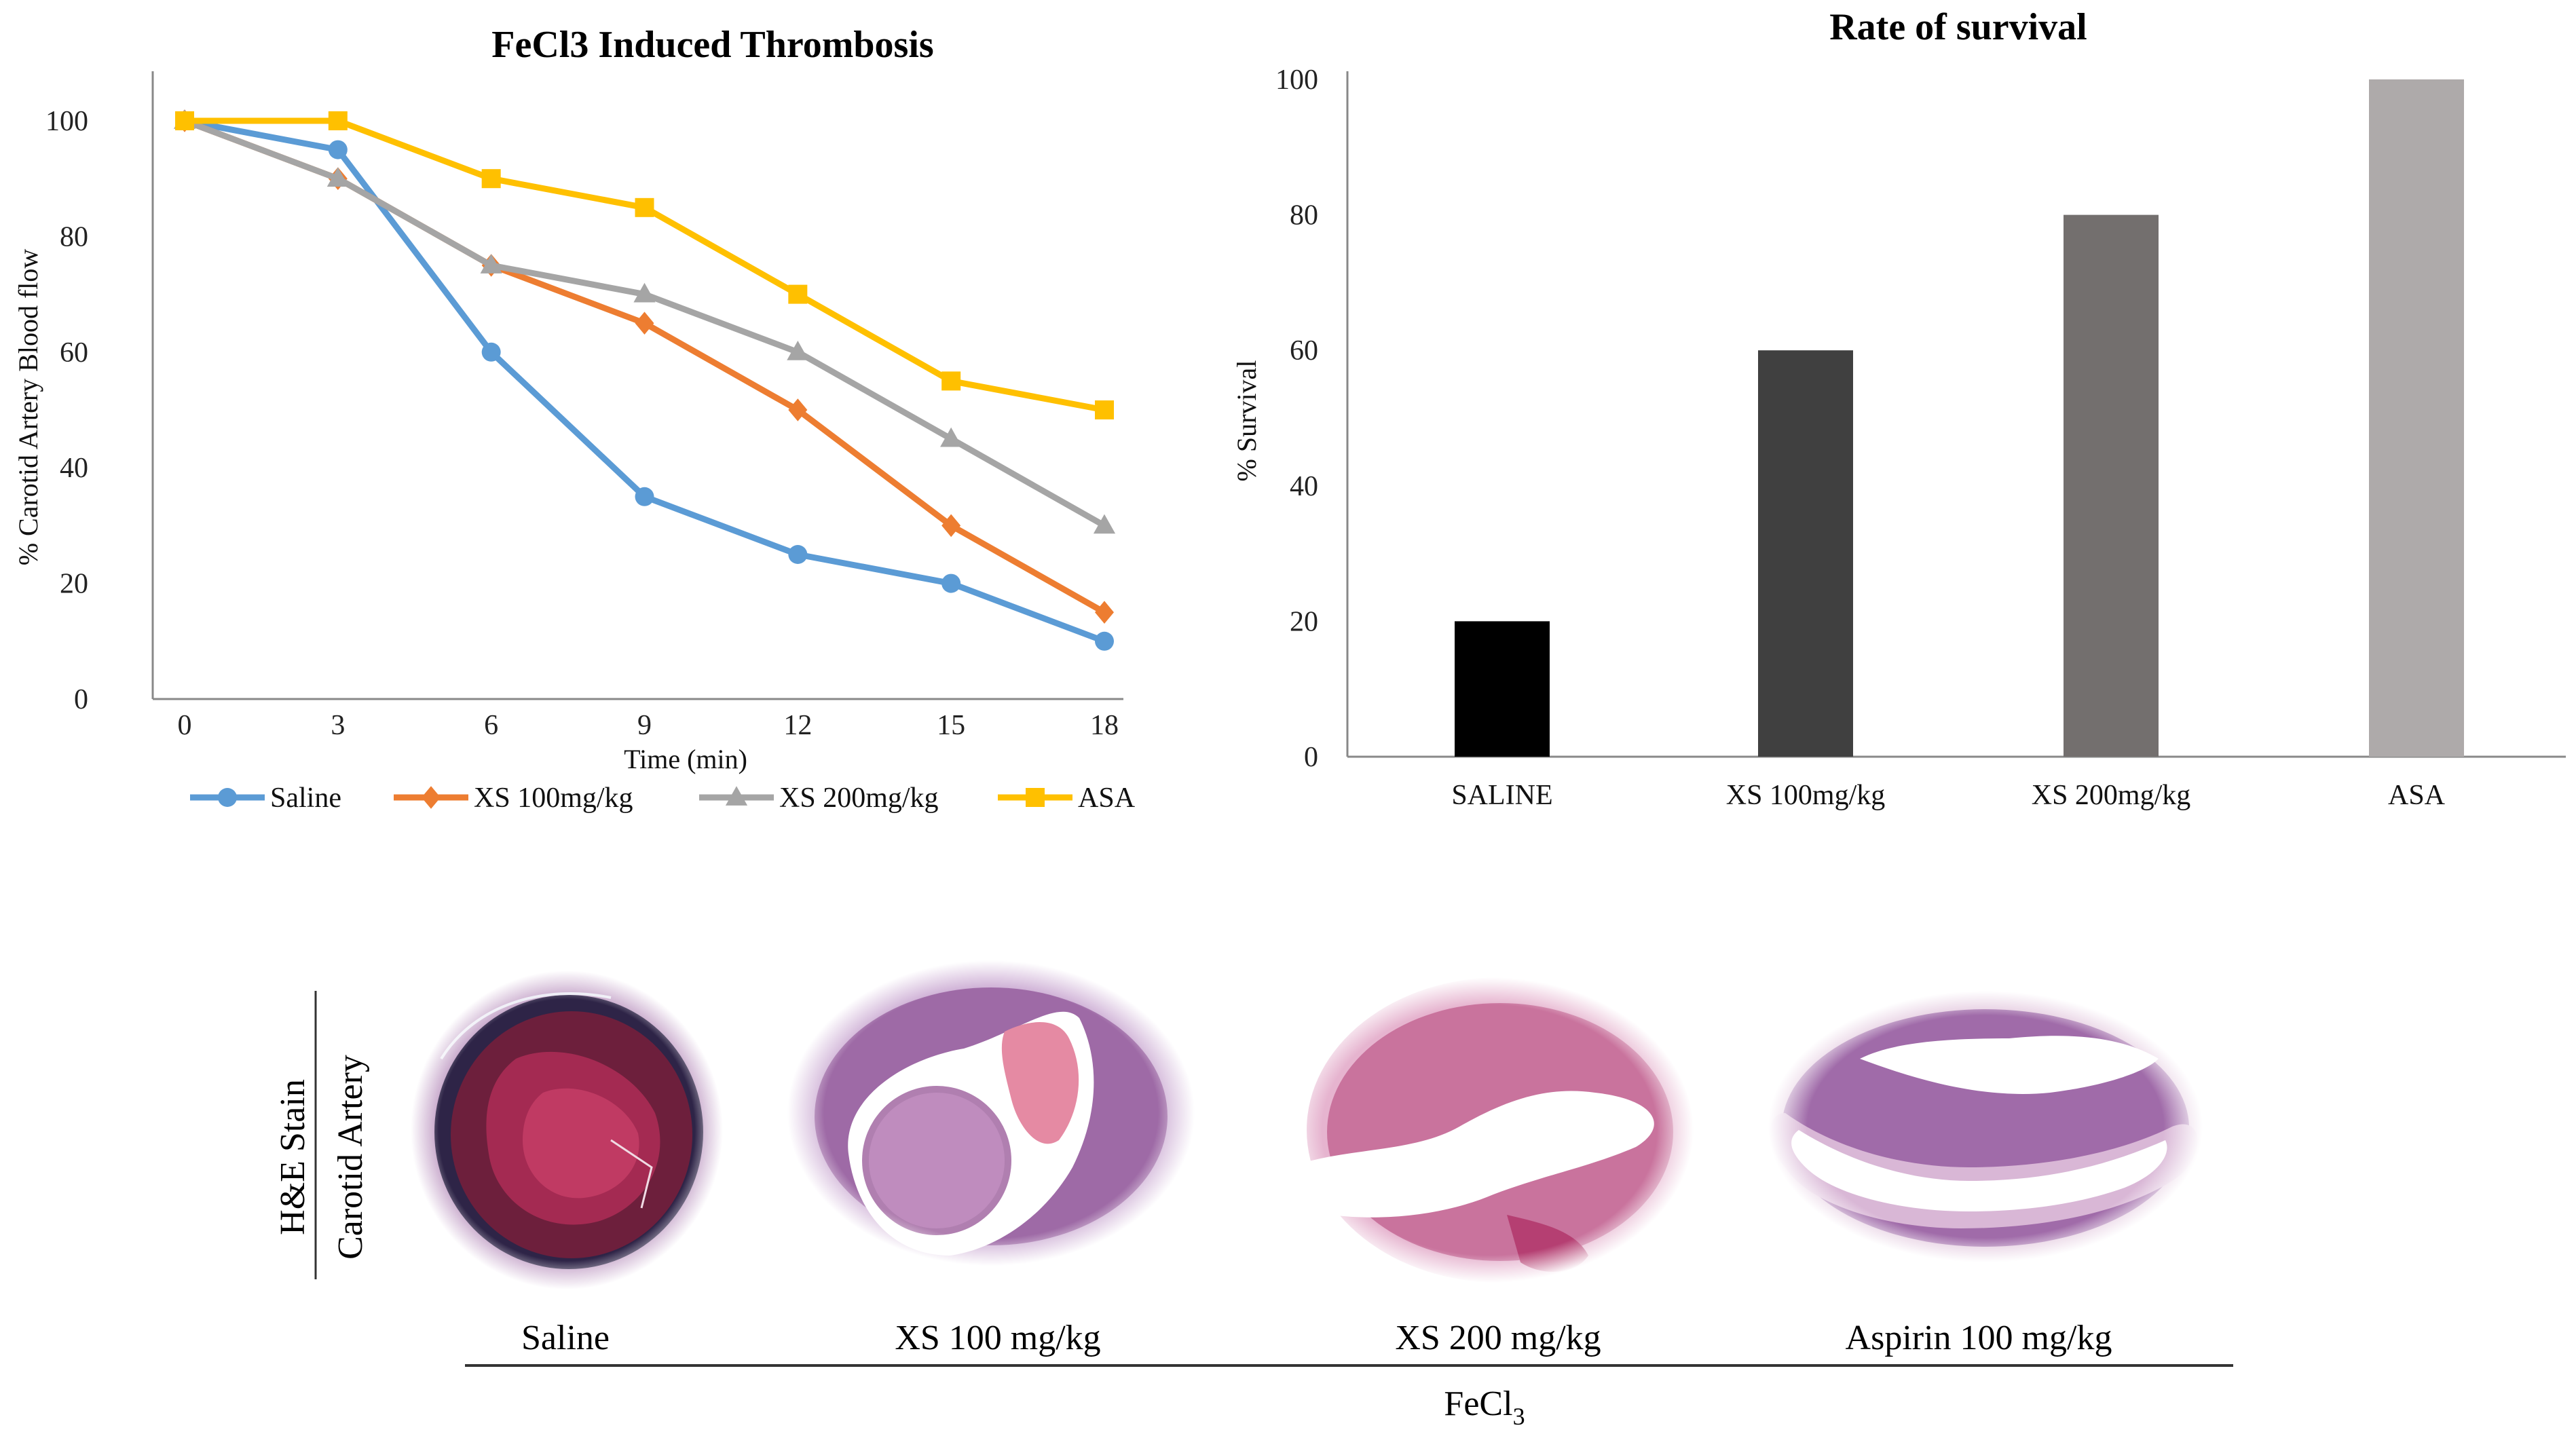  Describe the element at coordinates (28, 408) in the screenshot. I see `line-y-label: % Carotid Artery Blood flow` at that location.